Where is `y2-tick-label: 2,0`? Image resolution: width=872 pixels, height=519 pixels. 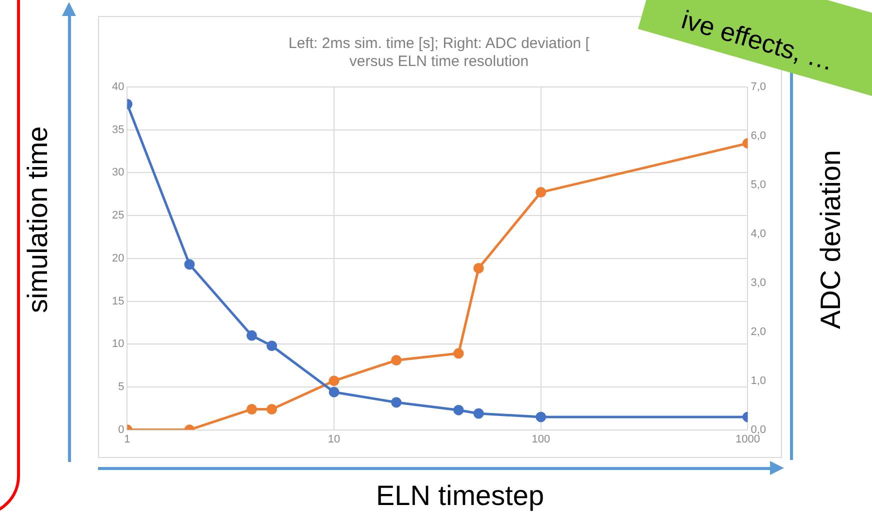 y2-tick-label: 2,0 is located at coordinates (758, 332).